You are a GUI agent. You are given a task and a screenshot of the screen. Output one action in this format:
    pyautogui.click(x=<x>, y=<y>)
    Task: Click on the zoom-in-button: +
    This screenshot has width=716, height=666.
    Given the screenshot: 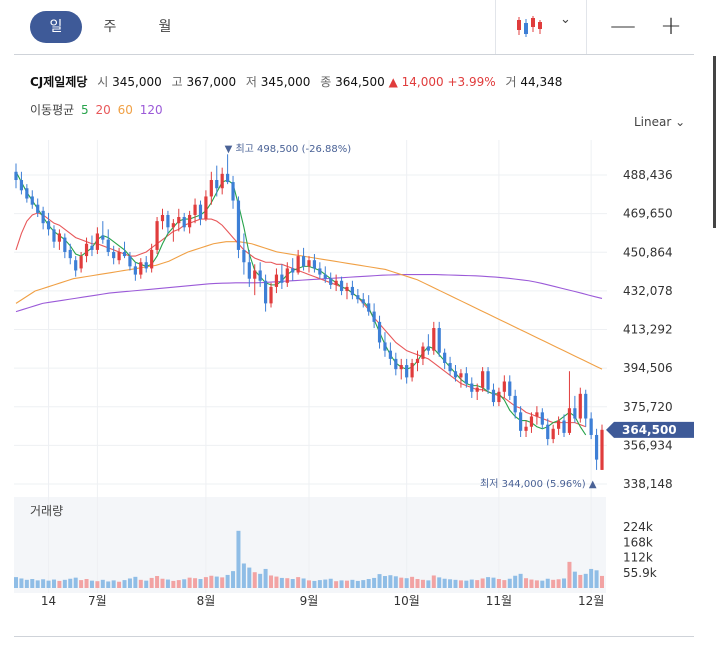 What is the action you would take?
    pyautogui.click(x=671, y=26)
    